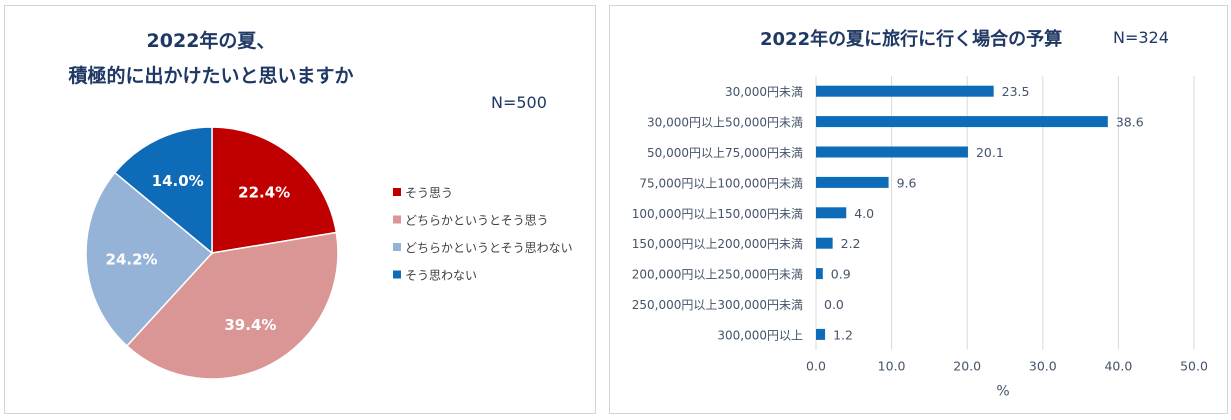  What do you see at coordinates (489, 248) in the screenshot?
I see `legend-label: どちらかというとそう思わない` at bounding box center [489, 248].